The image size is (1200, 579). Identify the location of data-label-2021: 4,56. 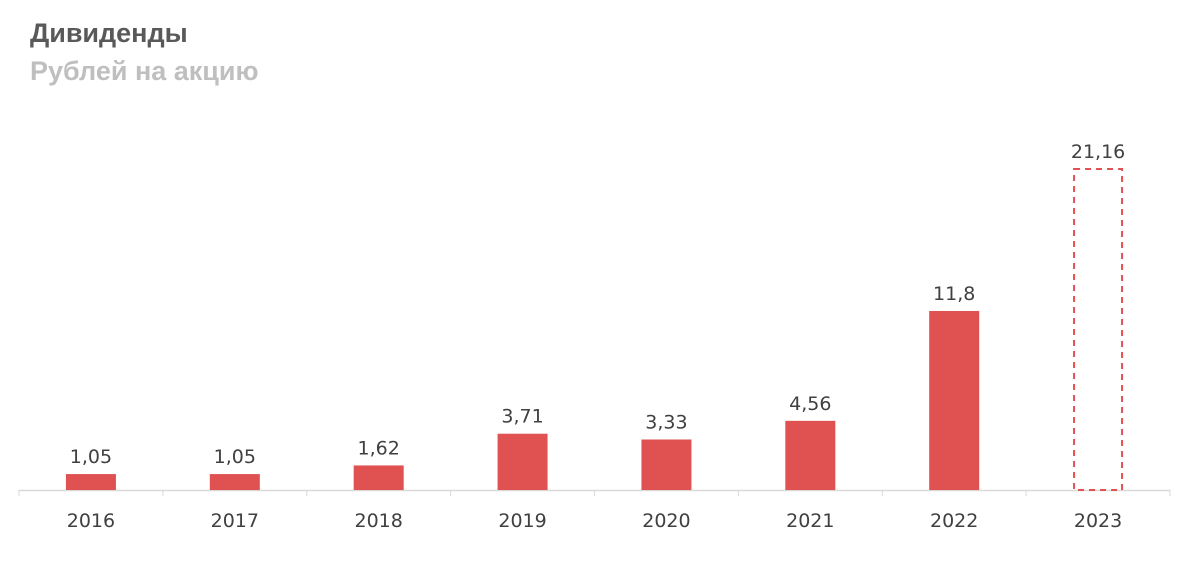
(810, 404).